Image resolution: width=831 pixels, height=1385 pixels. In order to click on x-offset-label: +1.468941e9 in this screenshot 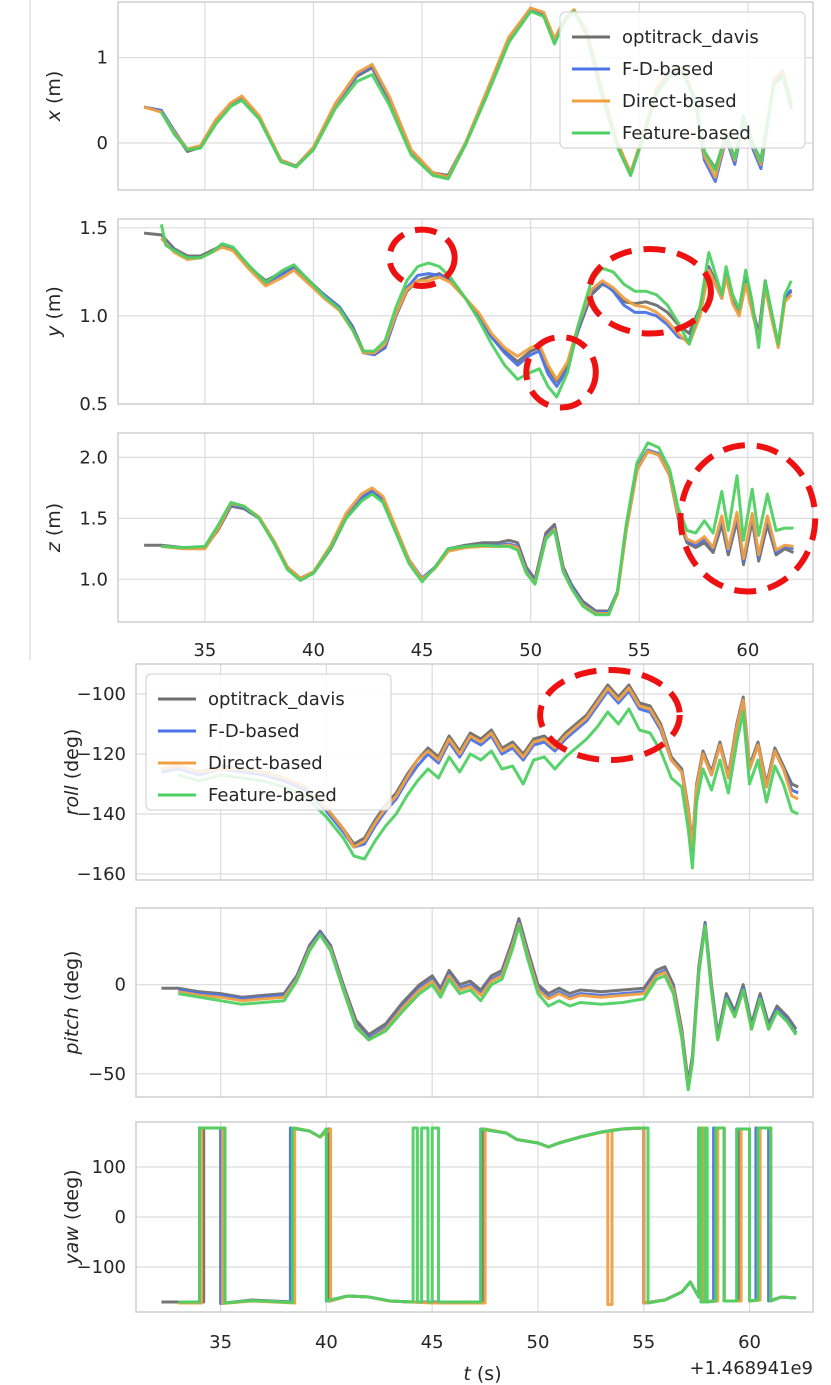, I will do `click(752, 1368)`.